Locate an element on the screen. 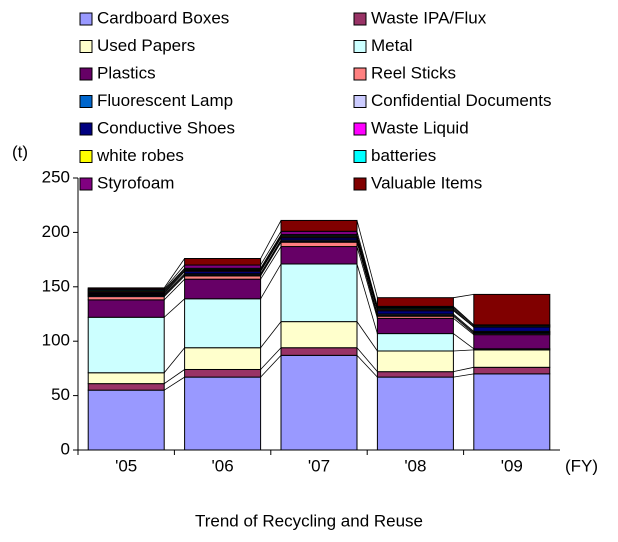 The image size is (618, 542). legend-label: batteries is located at coordinates (403, 155).